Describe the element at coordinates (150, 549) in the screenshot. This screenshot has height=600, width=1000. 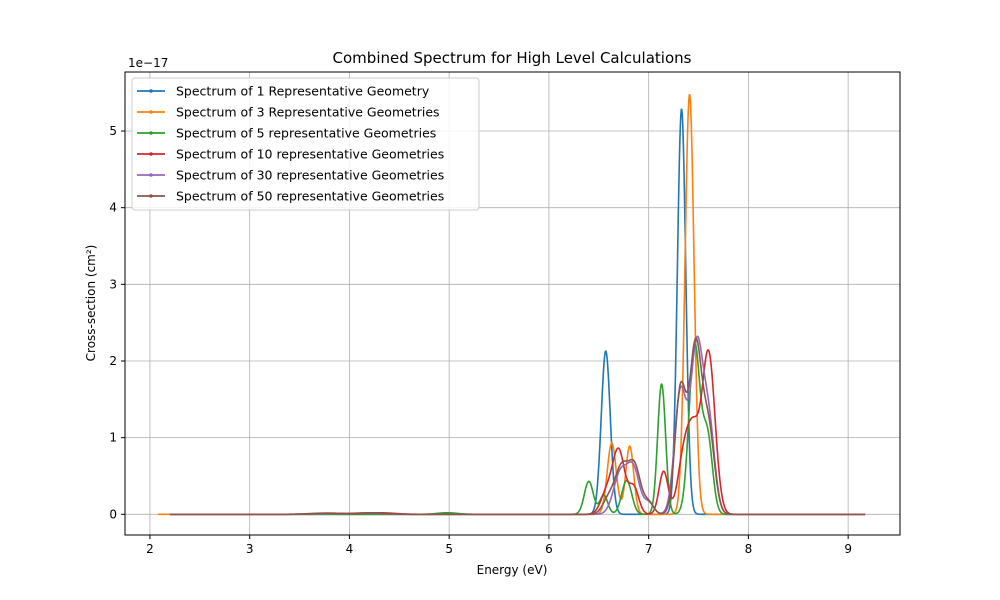
I see `x-tick-label: 2` at that location.